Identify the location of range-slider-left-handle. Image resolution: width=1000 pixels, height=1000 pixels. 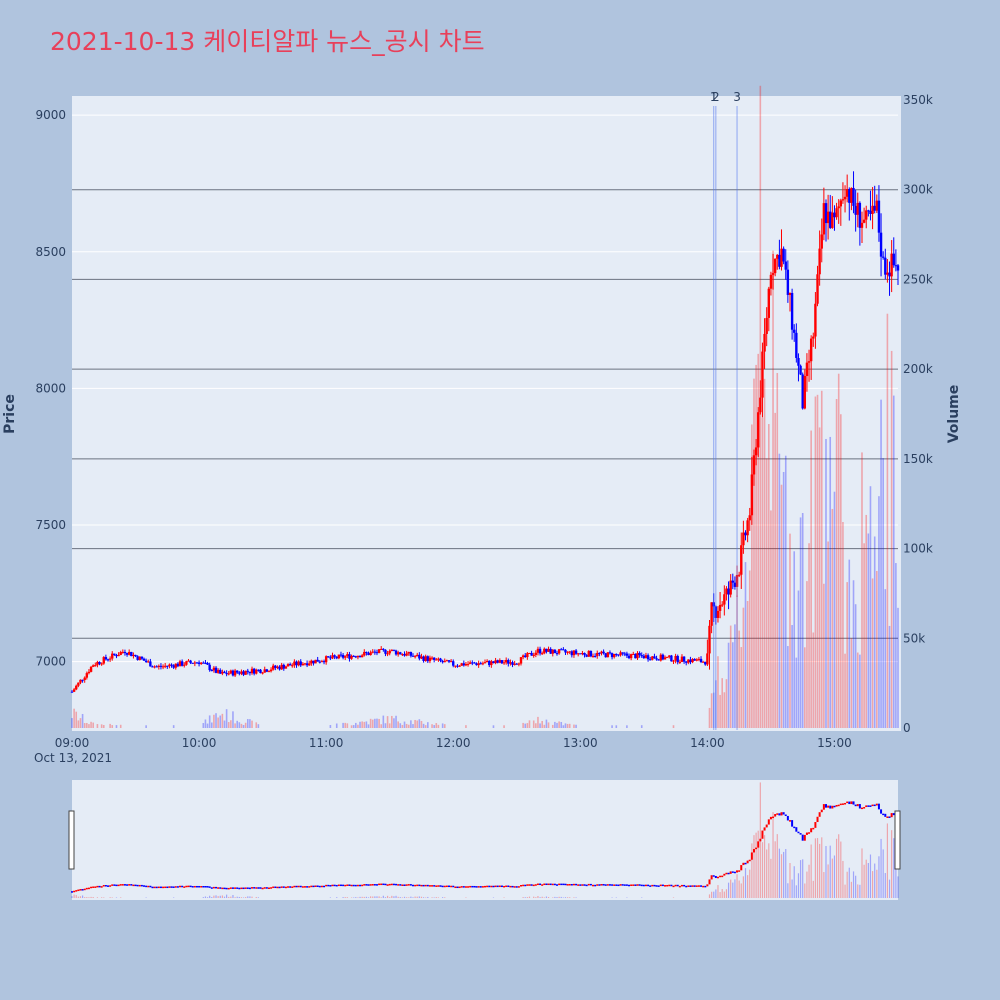
(71, 840).